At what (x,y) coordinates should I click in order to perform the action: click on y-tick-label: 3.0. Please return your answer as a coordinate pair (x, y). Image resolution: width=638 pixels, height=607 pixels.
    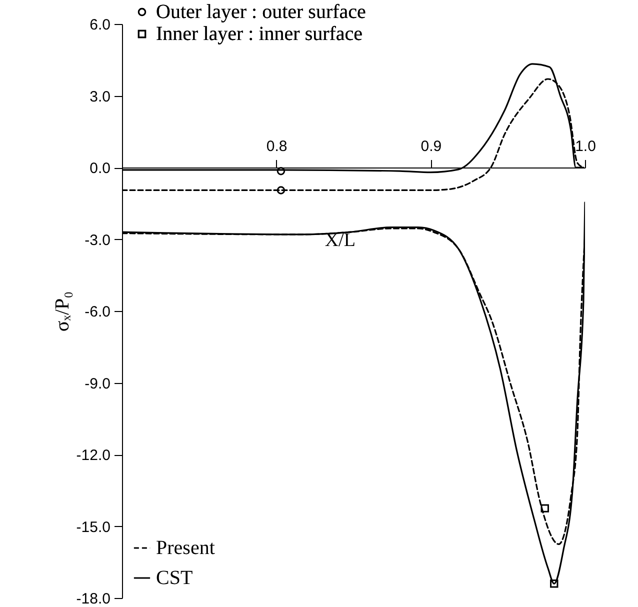
    Looking at the image, I should click on (100, 97).